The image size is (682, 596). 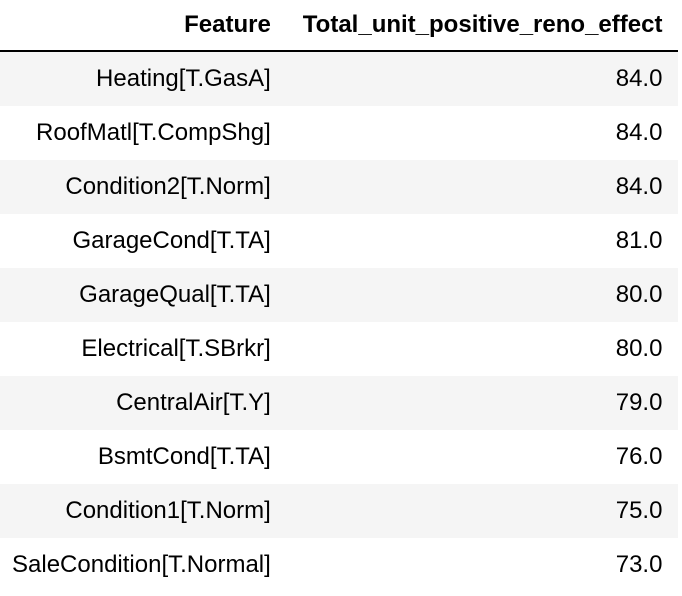 I want to click on header-row: Feature Total_unit_positive_reno_effect, so click(x=339, y=26).